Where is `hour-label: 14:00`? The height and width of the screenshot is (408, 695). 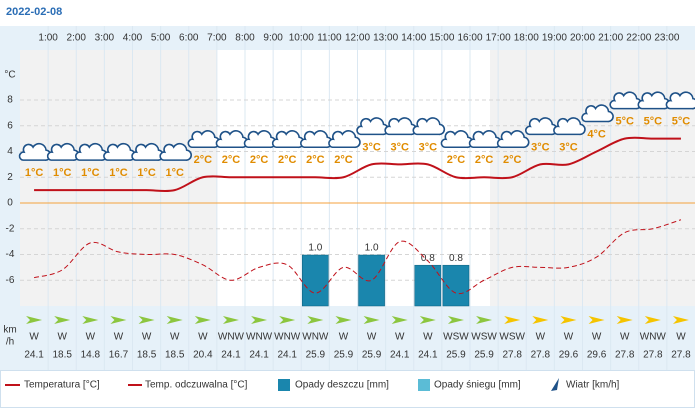
hour-label: 14:00 is located at coordinates (413, 38).